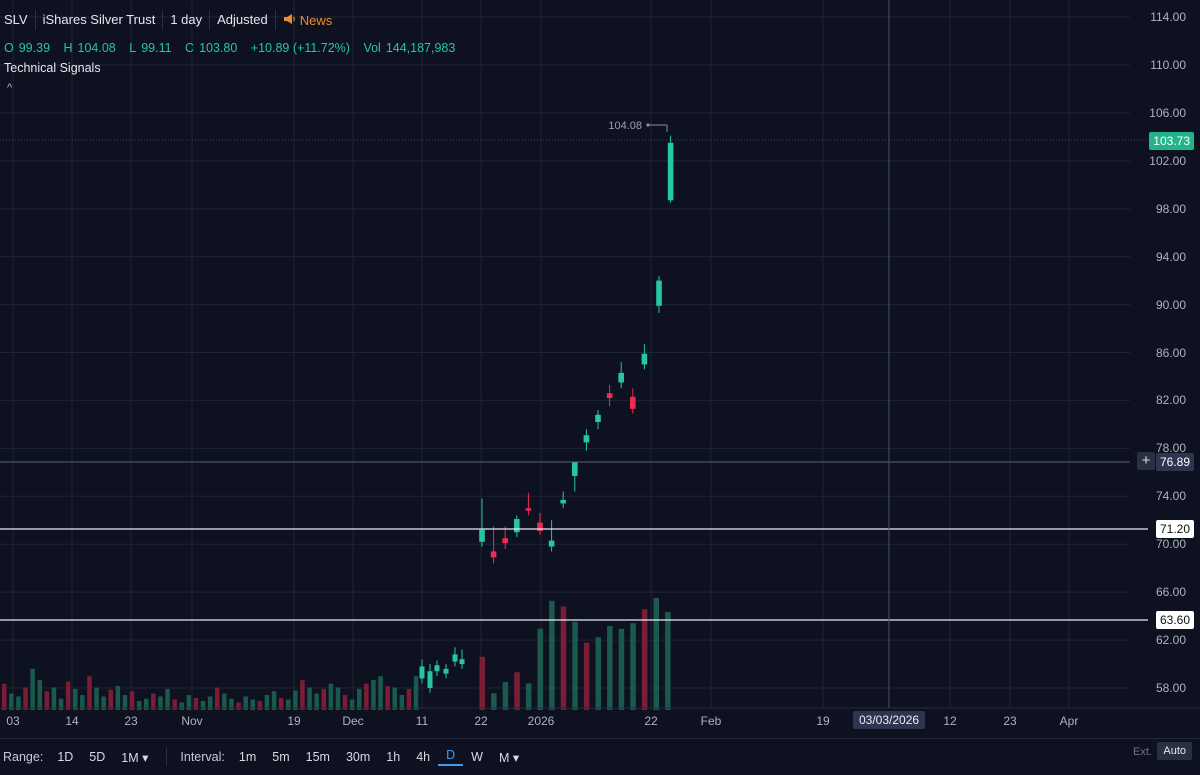  Describe the element at coordinates (353, 721) in the screenshot. I see `x-tick-label: Dec` at that location.